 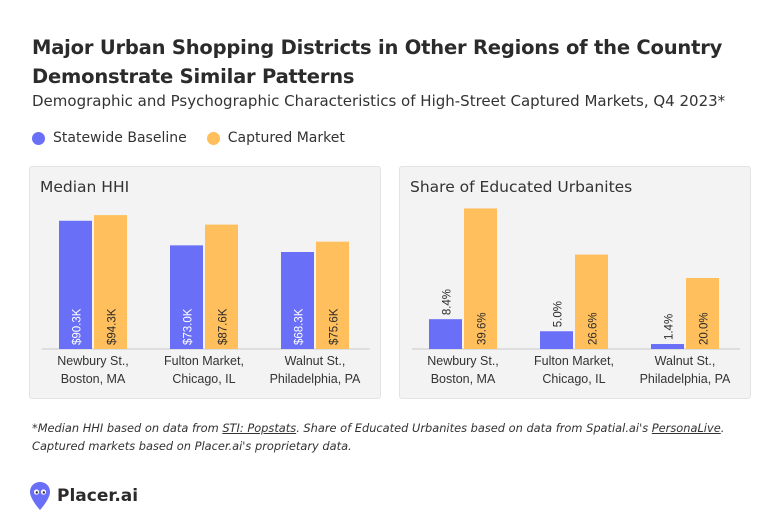 I want to click on data-label: $68.3K, so click(x=300, y=326).